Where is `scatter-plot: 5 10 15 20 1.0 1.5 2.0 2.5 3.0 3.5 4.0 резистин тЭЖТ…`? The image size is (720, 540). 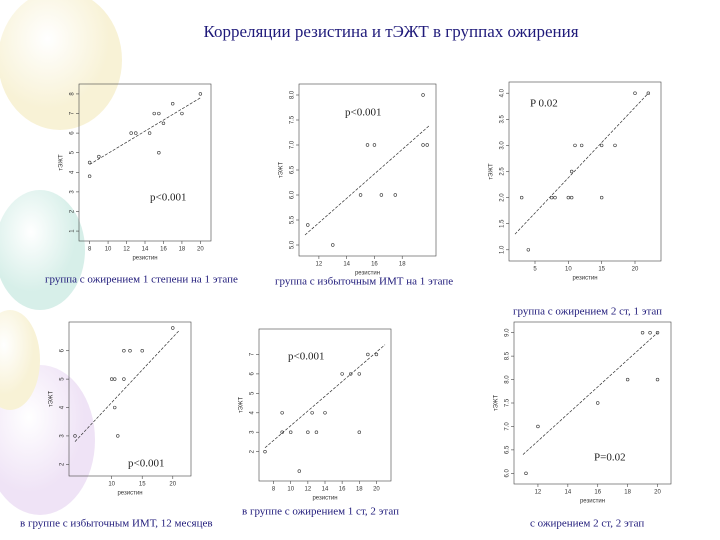 scatter-plot: 5 10 15 20 1.0 1.5 2.0 2.5 3.0 3.5 4.0 резистин тЭЖТ… is located at coordinates (575, 199).